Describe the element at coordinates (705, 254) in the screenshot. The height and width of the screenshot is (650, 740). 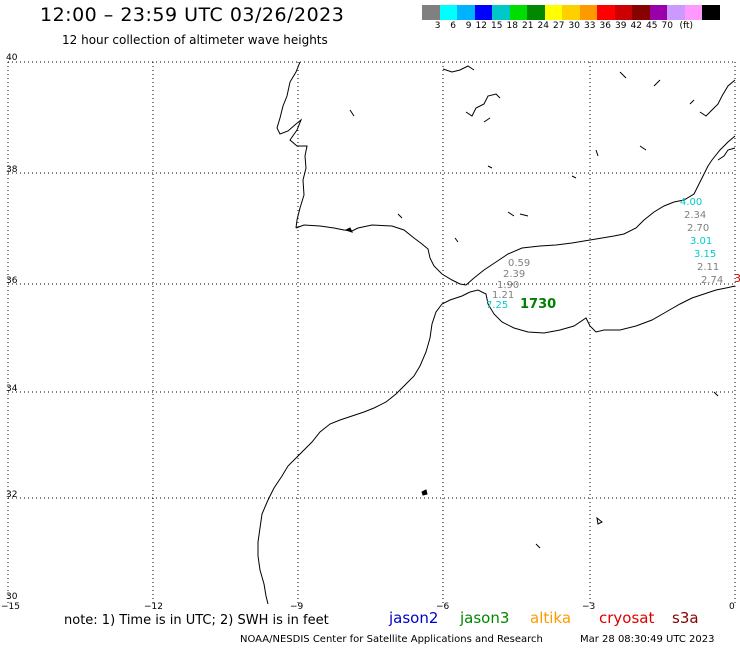
I see `swh-observation: 3.15` at that location.